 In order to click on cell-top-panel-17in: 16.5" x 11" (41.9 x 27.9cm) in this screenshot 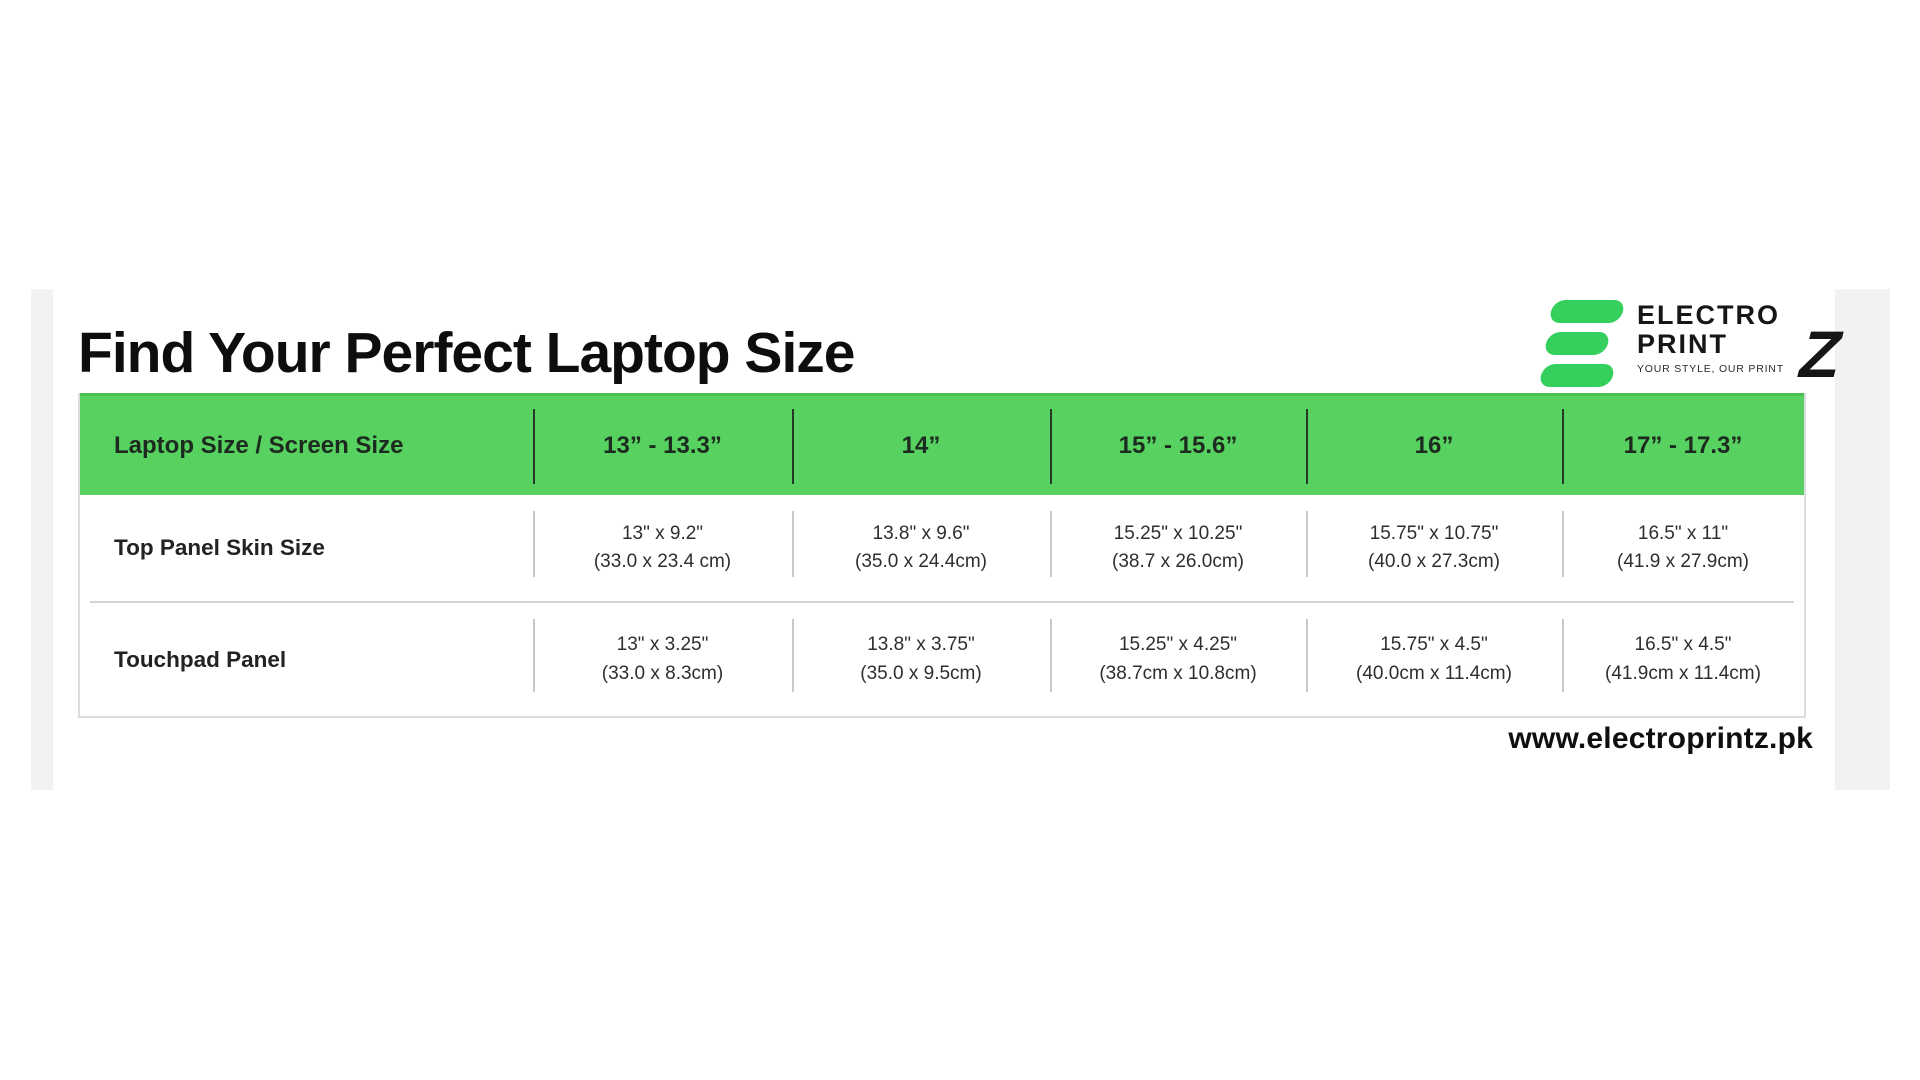, I will do `click(1683, 548)`.